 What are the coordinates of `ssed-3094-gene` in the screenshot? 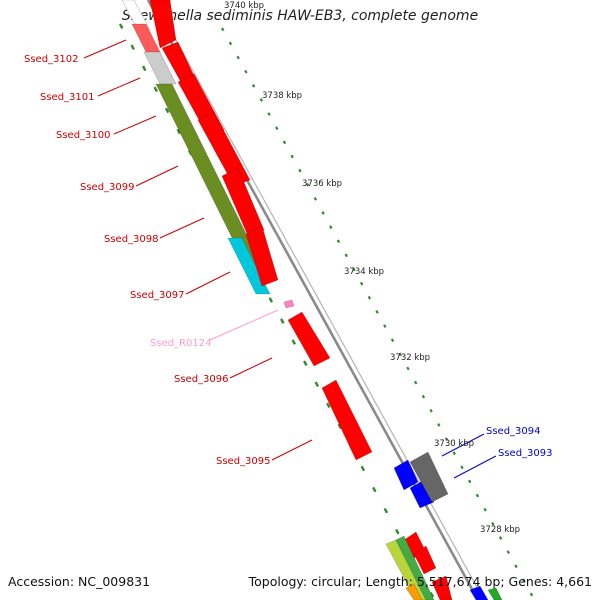 It's located at (406, 475).